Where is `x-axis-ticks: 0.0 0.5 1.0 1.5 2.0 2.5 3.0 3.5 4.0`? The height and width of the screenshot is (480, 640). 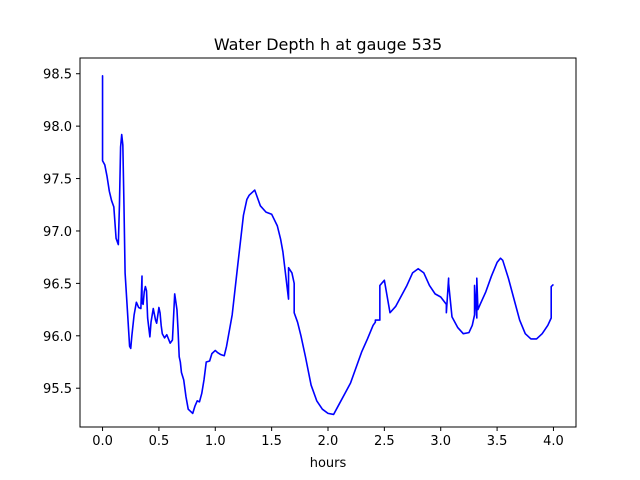
x-axis-ticks: 0.0 0.5 1.0 1.5 2.0 2.5 3.0 3.5 4.0 is located at coordinates (328, 438).